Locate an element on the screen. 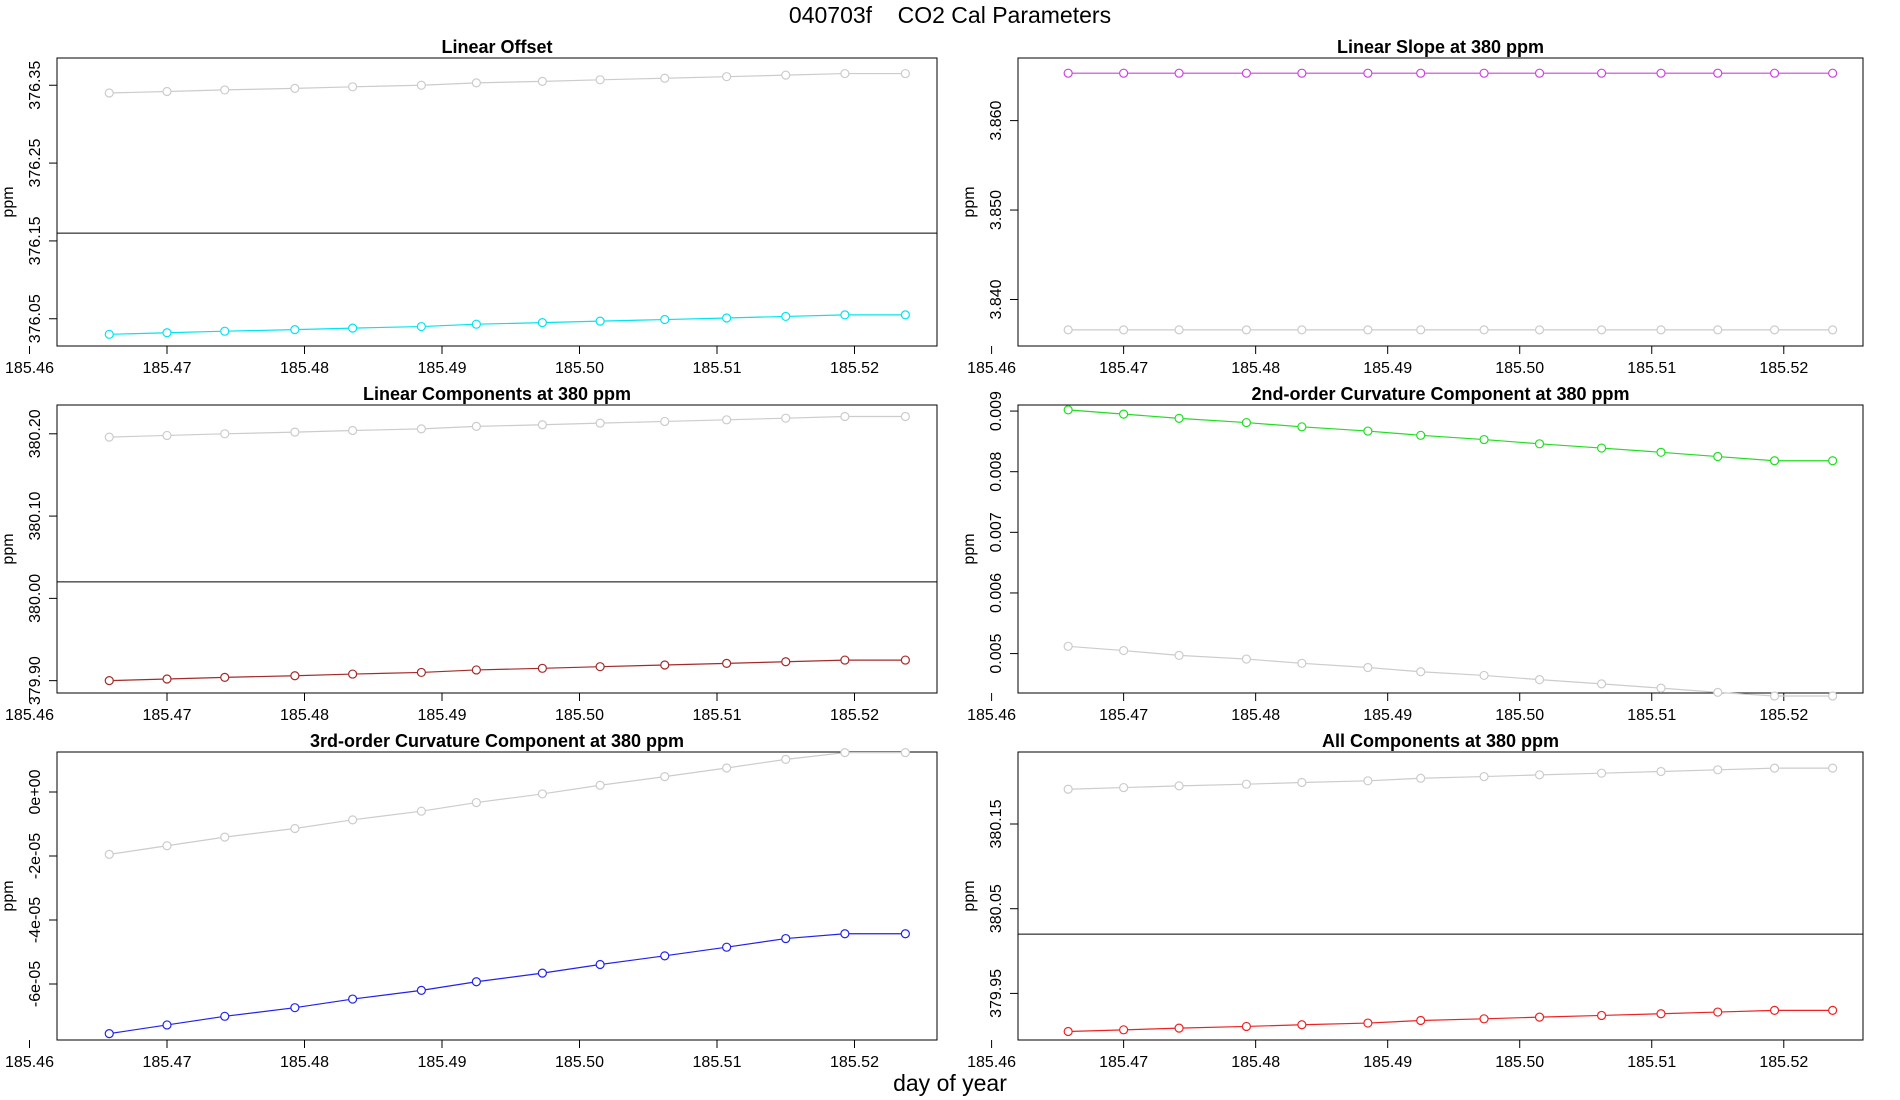 The image size is (1900, 1100). x-axis-label: day of year is located at coordinates (950, 1083).